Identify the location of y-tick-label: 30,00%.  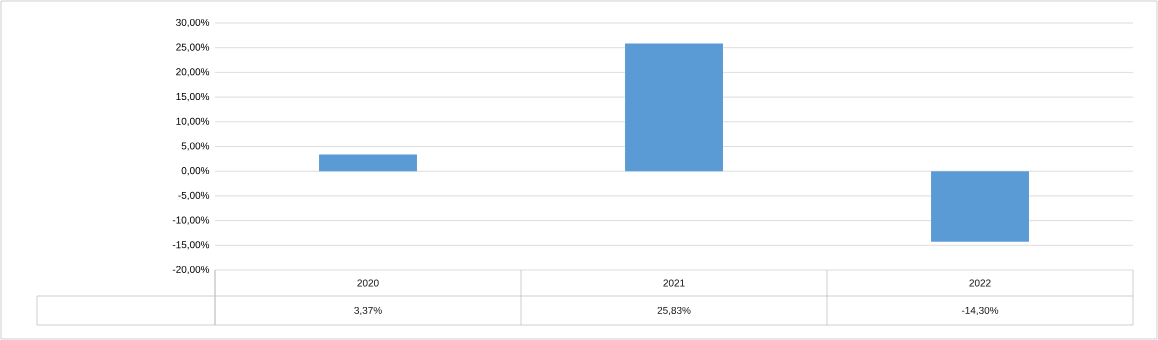
(193, 23).